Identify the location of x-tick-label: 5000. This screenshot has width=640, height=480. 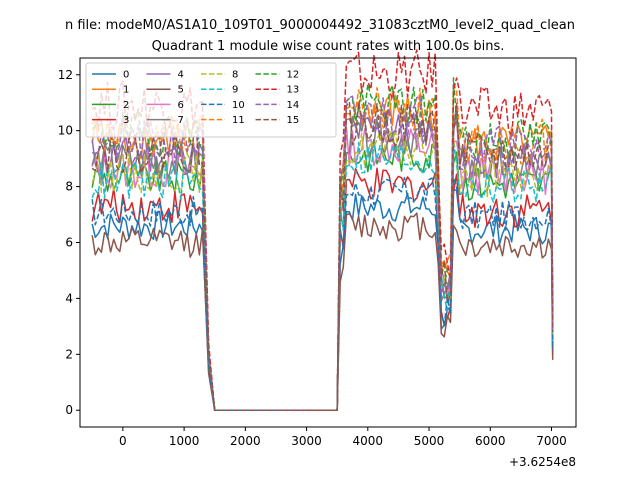
(429, 441).